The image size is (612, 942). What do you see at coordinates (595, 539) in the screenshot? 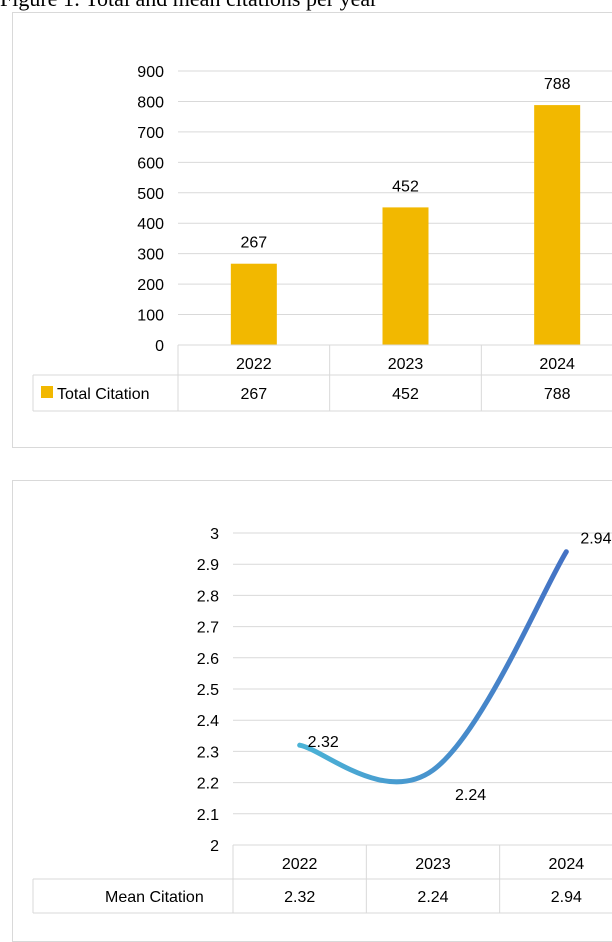
I see `data-label-2024: 2.94` at bounding box center [595, 539].